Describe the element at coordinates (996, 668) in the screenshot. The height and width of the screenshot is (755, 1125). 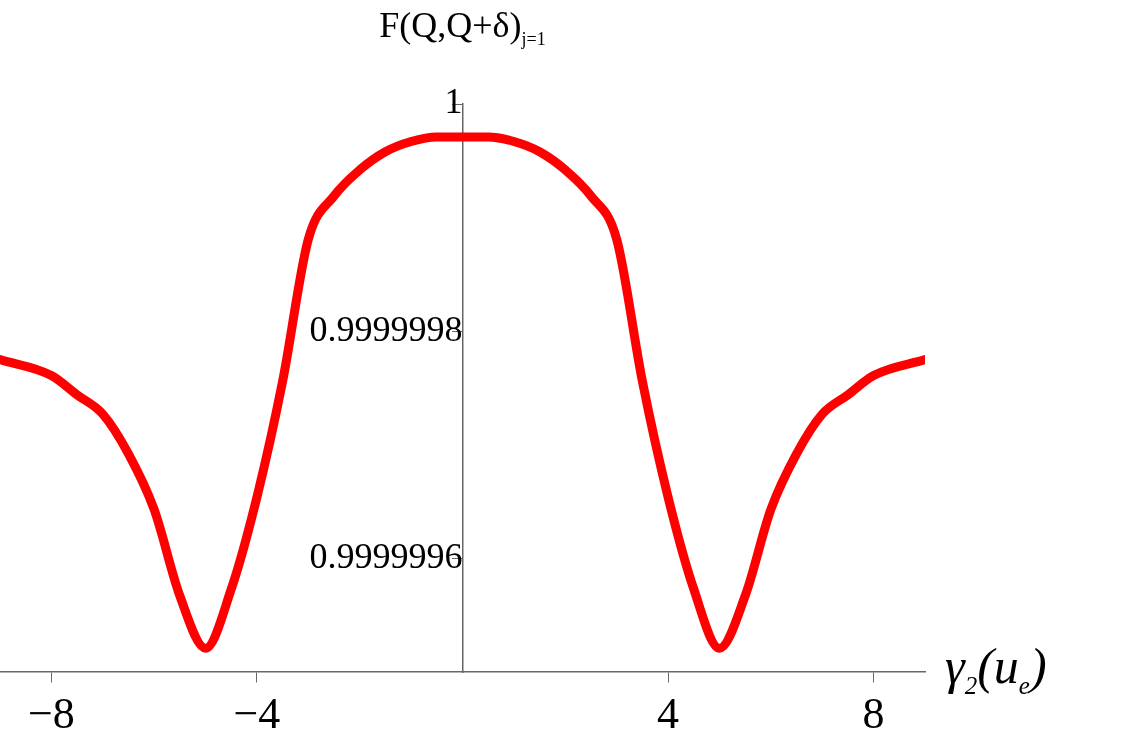
I see `x-axis-title: γ$_{2}$(u$_{e}$)` at that location.